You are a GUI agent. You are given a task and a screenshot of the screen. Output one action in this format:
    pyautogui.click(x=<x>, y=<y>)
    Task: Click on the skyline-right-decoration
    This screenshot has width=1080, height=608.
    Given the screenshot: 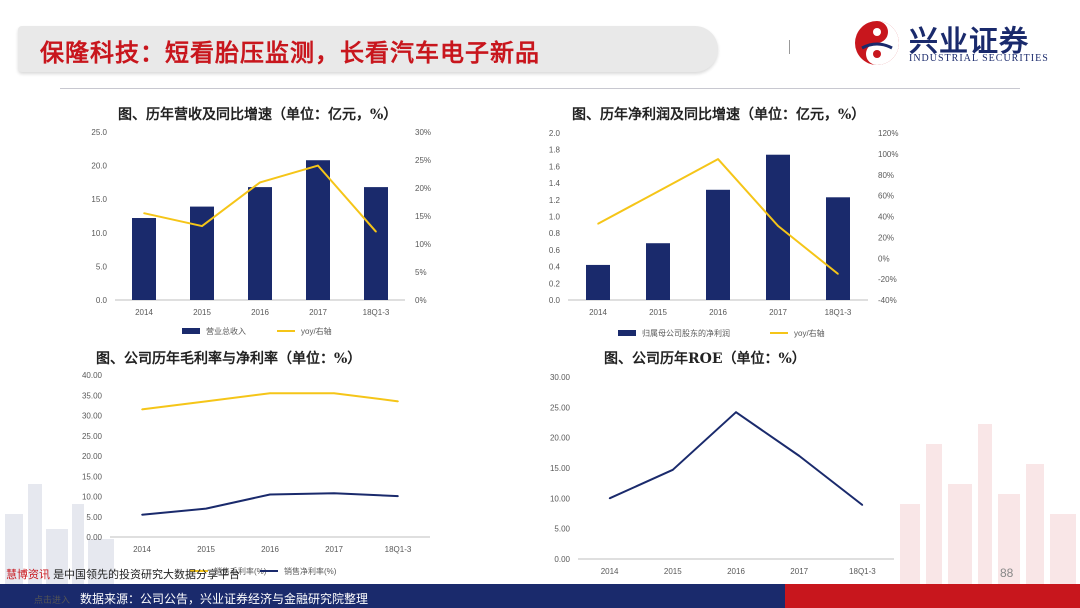 What is the action you would take?
    pyautogui.click(x=988, y=504)
    